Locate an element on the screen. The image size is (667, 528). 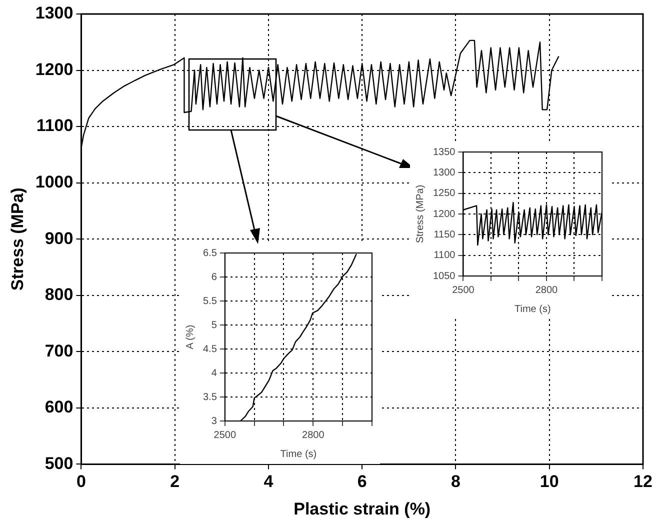
x-tick-label: 2 is located at coordinates (175, 482).